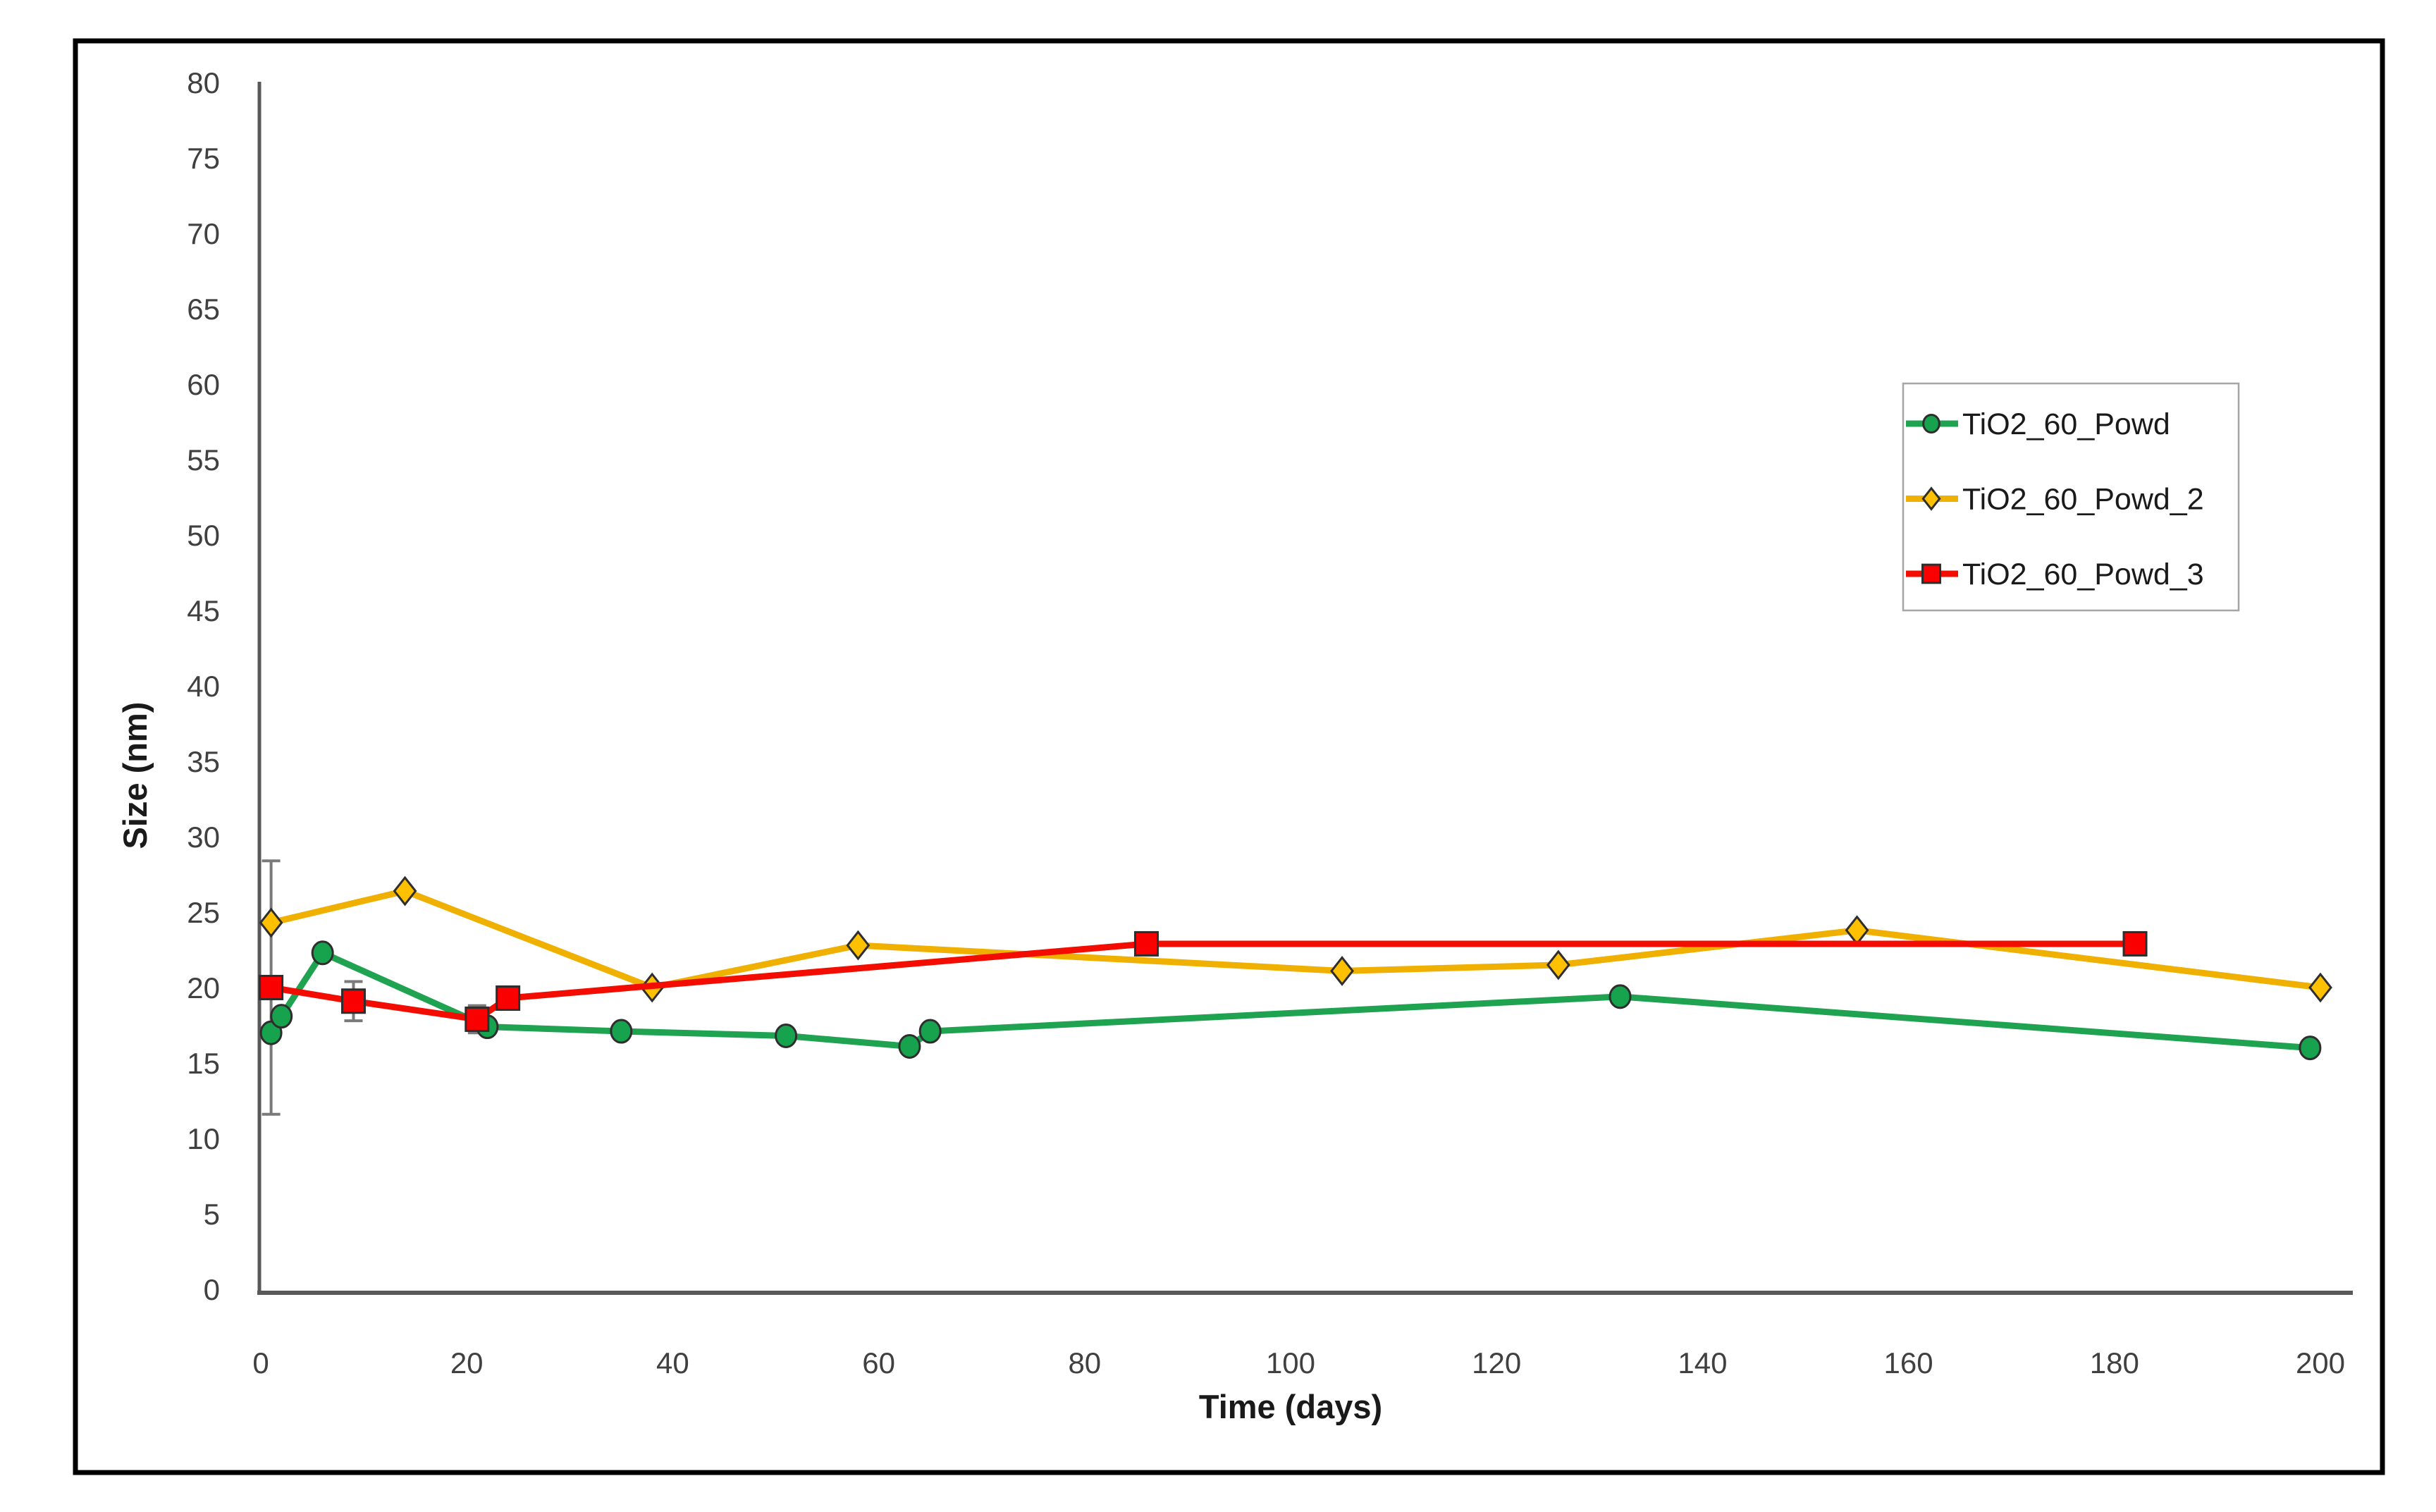 The image size is (2436, 1512). Describe the element at coordinates (2320, 1362) in the screenshot. I see `x-tick-label: 200` at that location.